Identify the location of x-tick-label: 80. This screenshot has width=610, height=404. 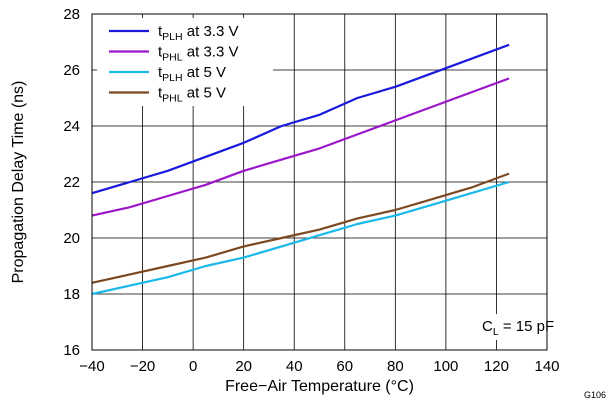
(395, 366).